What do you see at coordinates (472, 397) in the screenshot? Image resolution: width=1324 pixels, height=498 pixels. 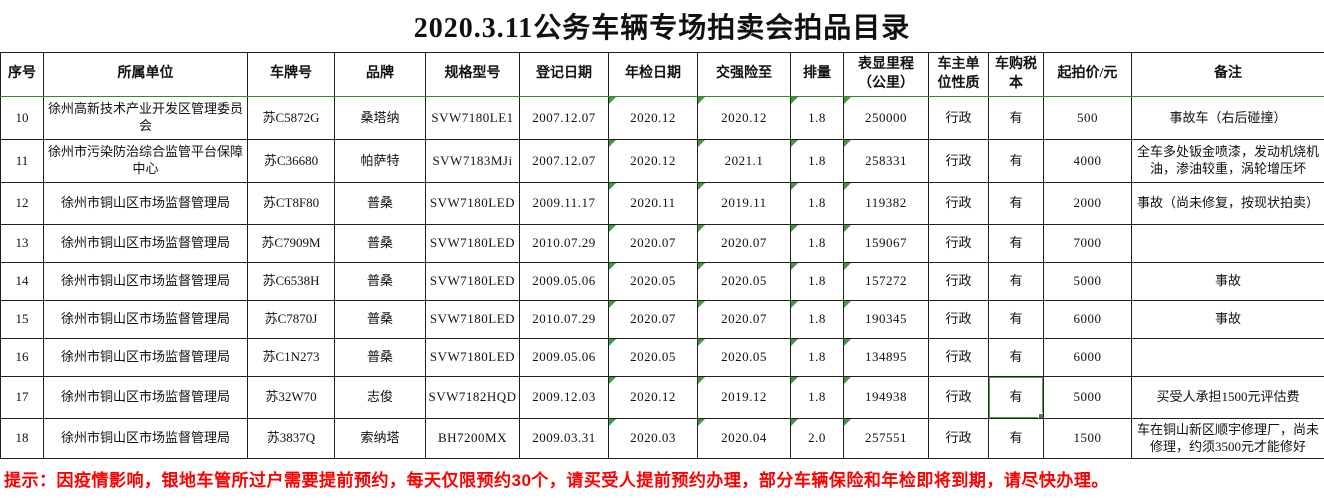 I see `cell-model: SVW7182HQD` at bounding box center [472, 397].